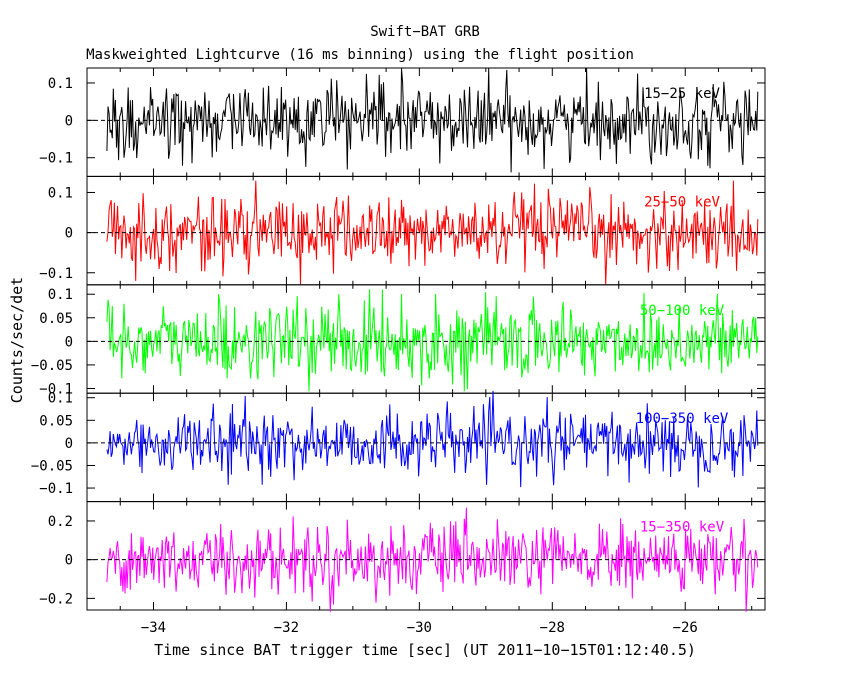 The height and width of the screenshot is (680, 850). I want to click on band-label: 15−350 keV, so click(682, 528).